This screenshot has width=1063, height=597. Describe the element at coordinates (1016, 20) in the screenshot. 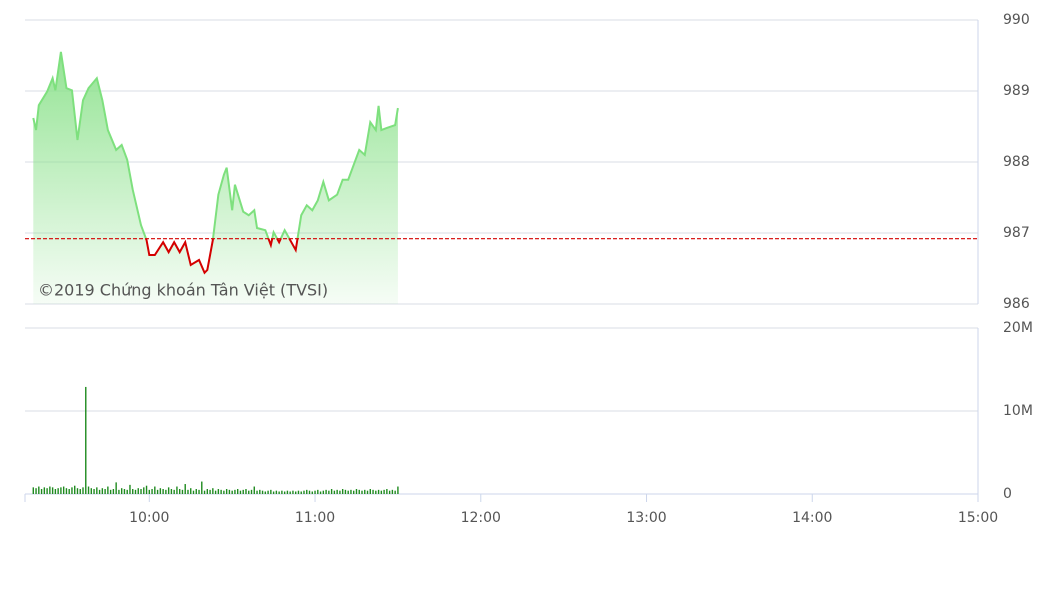

I see `y-tick-label: 990` at that location.